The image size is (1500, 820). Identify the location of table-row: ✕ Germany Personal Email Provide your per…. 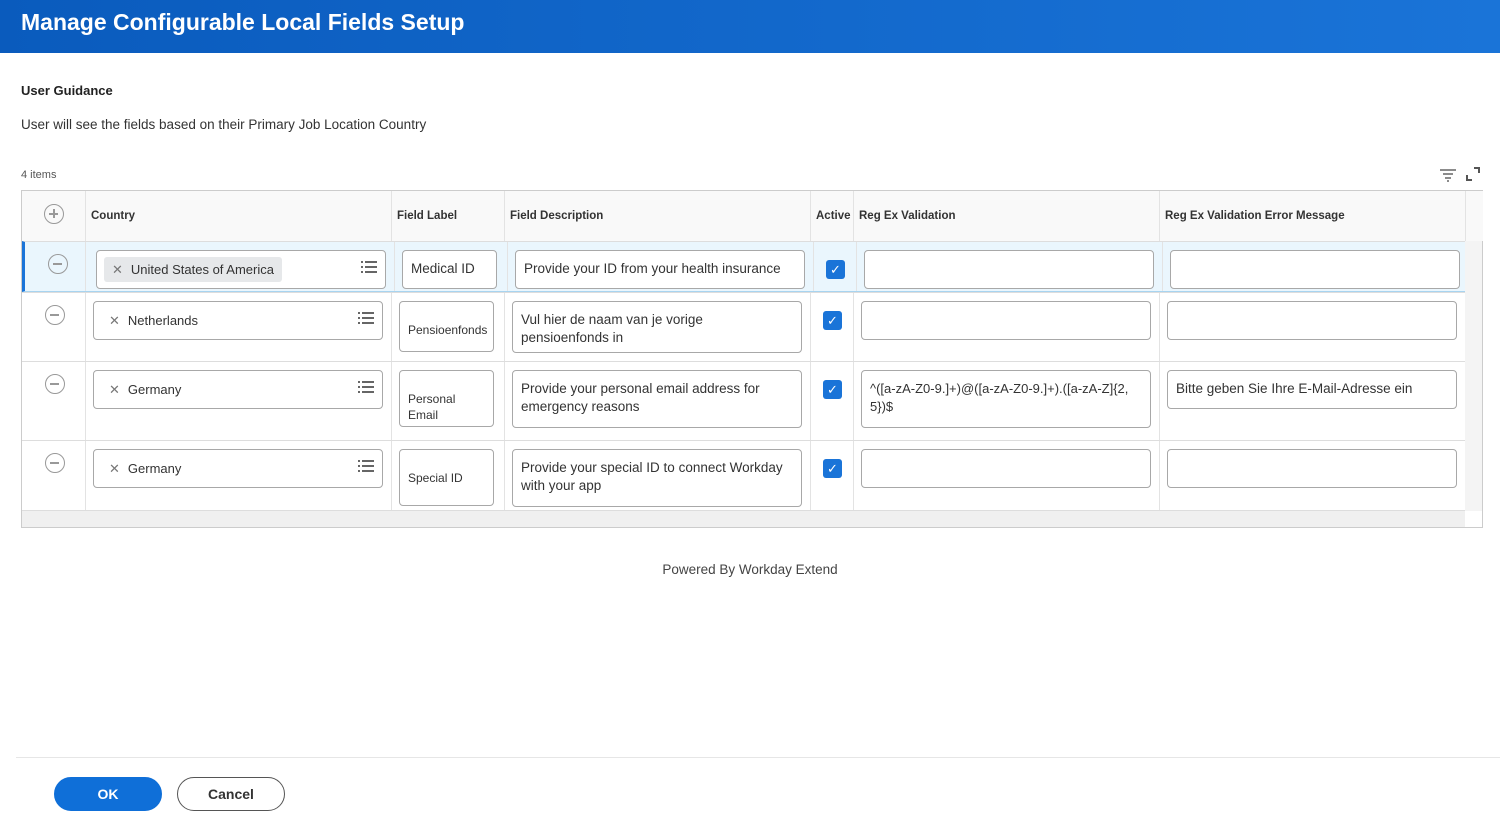
(744, 400).